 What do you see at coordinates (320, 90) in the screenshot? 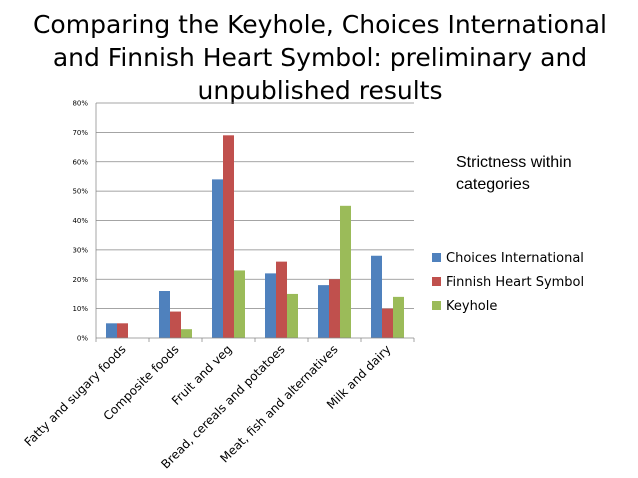
I see `title-line: unpublished results` at bounding box center [320, 90].